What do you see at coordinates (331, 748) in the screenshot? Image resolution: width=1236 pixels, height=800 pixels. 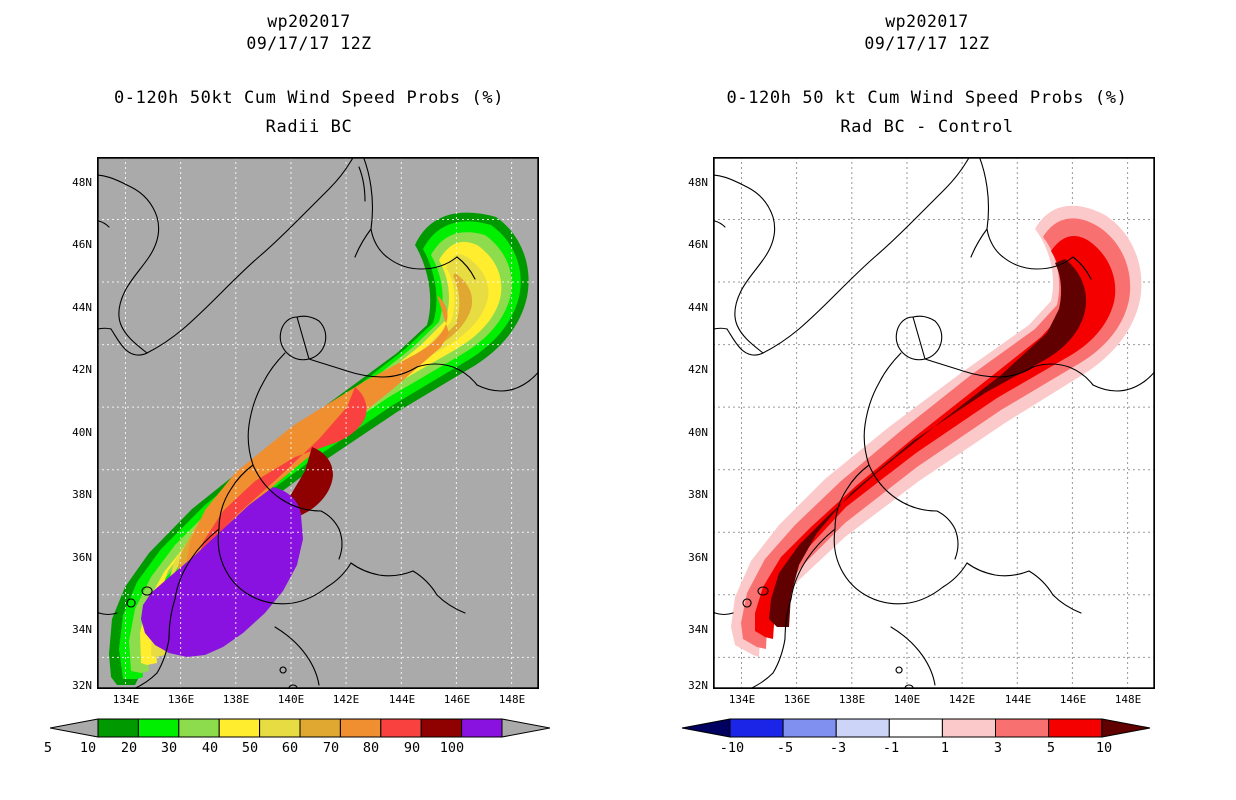 I see `colorbar-left-label-7: 70` at bounding box center [331, 748].